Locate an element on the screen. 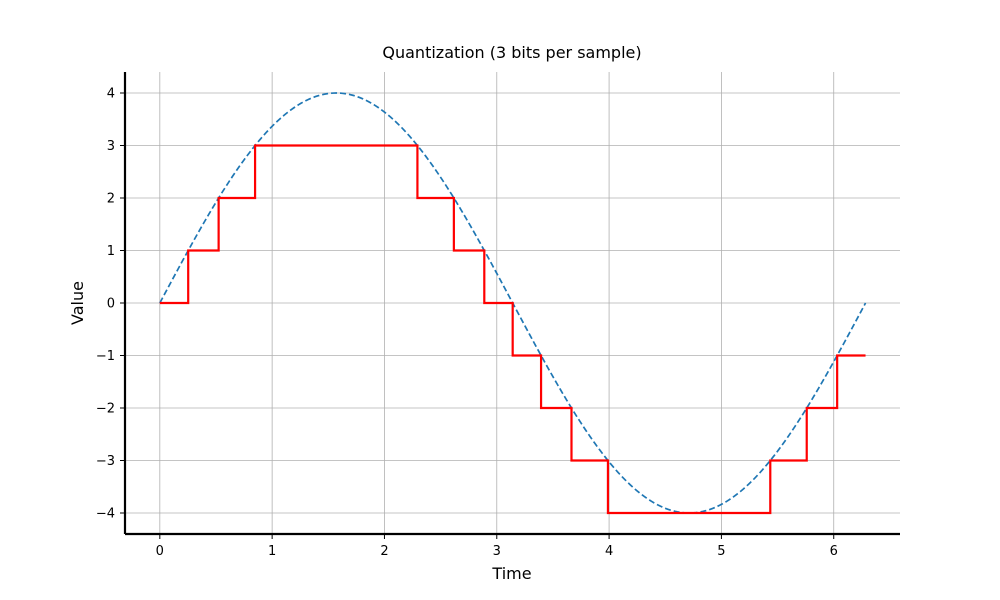 Image resolution: width=1000 pixels, height=600 pixels. x-tick-label: 4 is located at coordinates (609, 551).